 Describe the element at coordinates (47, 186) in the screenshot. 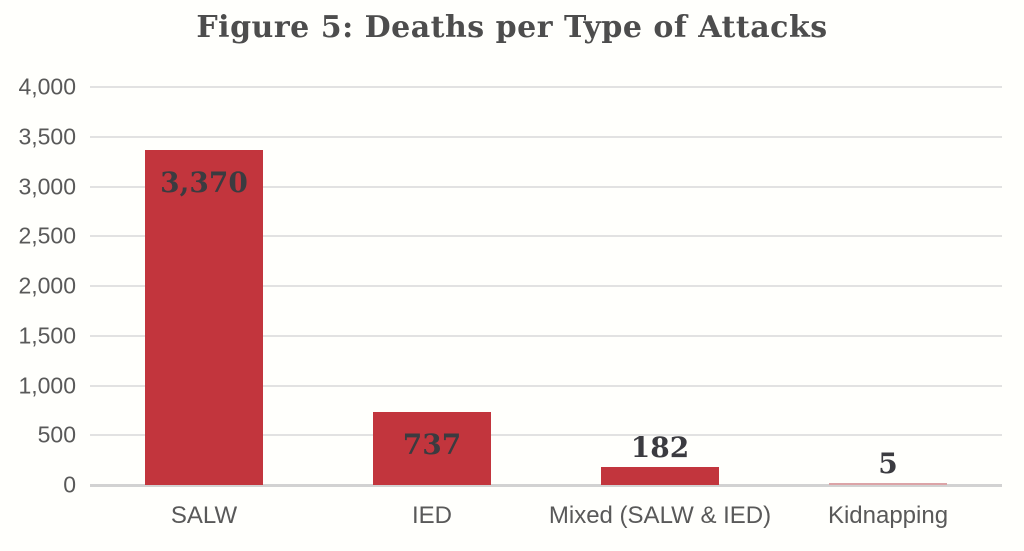

I see `y-tick-label: 3,000` at that location.